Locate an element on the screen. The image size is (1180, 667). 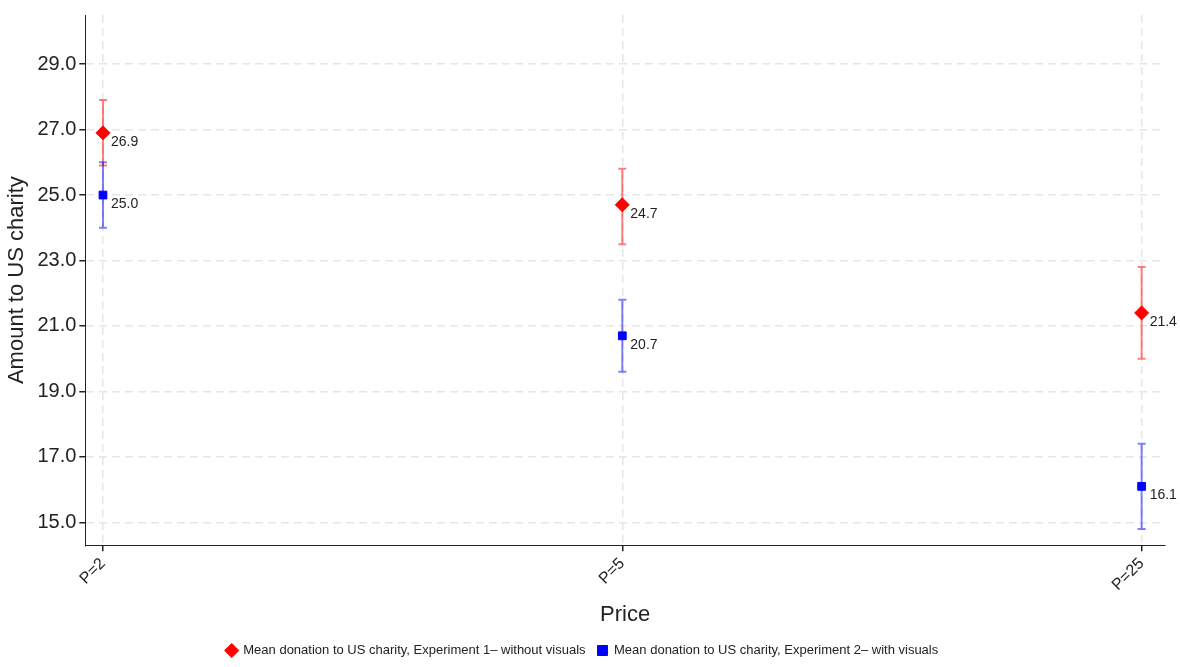
data-label: 20.7 is located at coordinates (644, 343).